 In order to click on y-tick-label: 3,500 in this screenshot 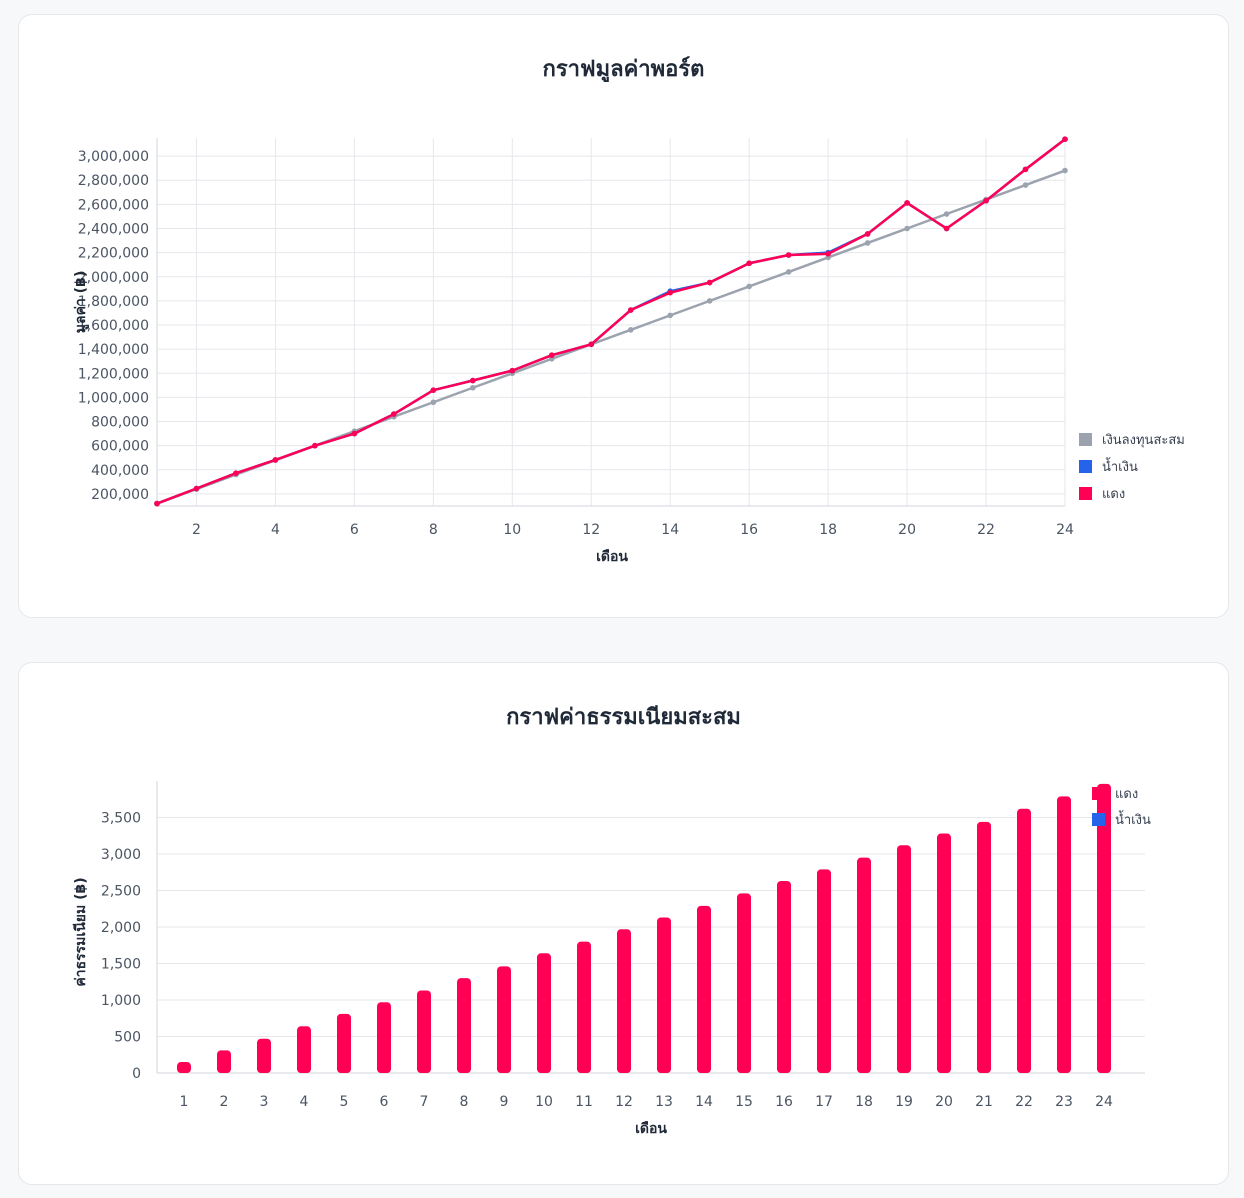, I will do `click(121, 819)`.